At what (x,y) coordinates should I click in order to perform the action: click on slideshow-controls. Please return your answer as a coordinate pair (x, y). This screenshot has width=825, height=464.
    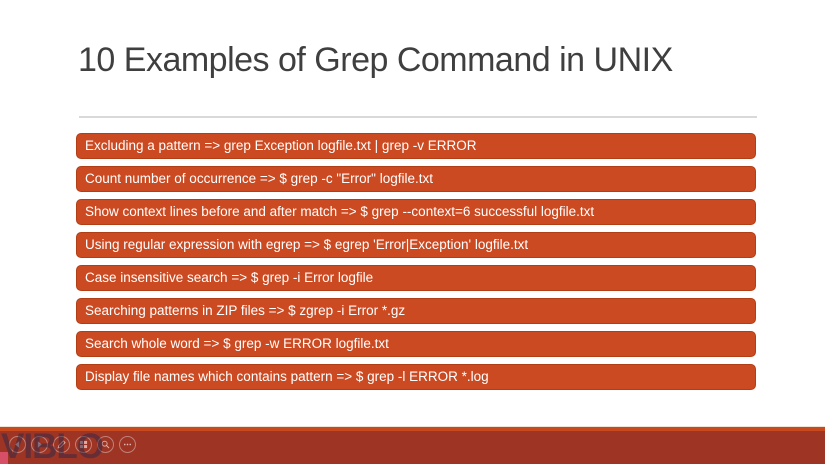
    Looking at the image, I should click on (72, 444).